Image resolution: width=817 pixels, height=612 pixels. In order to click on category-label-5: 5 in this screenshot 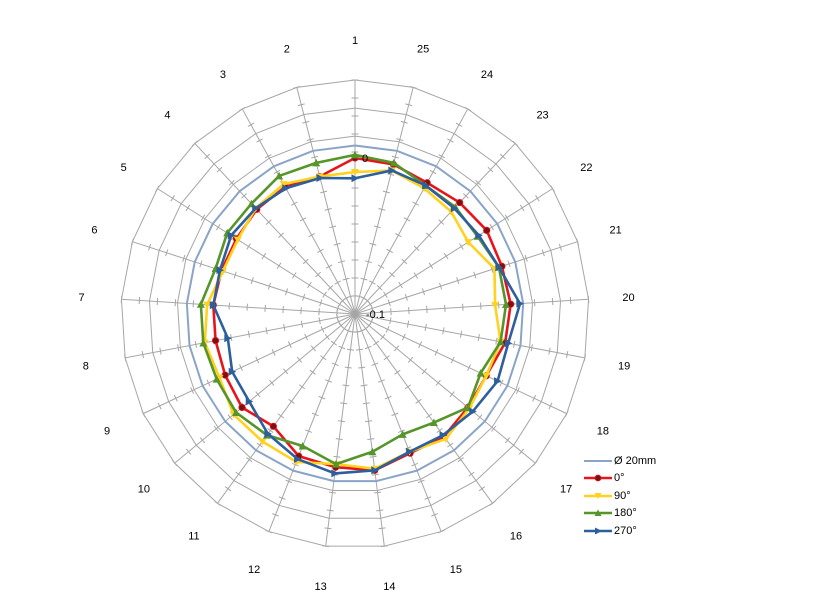, I will do `click(124, 168)`.